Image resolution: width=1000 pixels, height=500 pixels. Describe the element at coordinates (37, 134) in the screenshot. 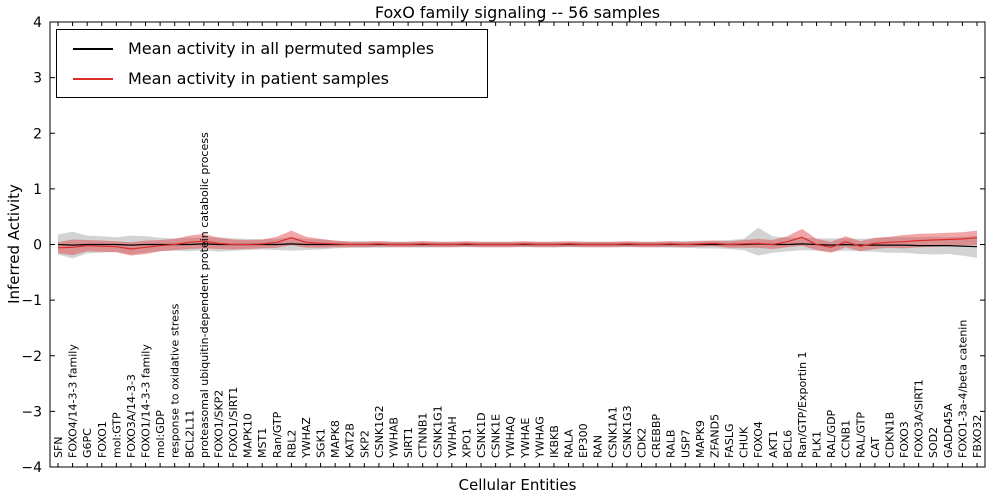

I see `y-tick-label: 2` at that location.